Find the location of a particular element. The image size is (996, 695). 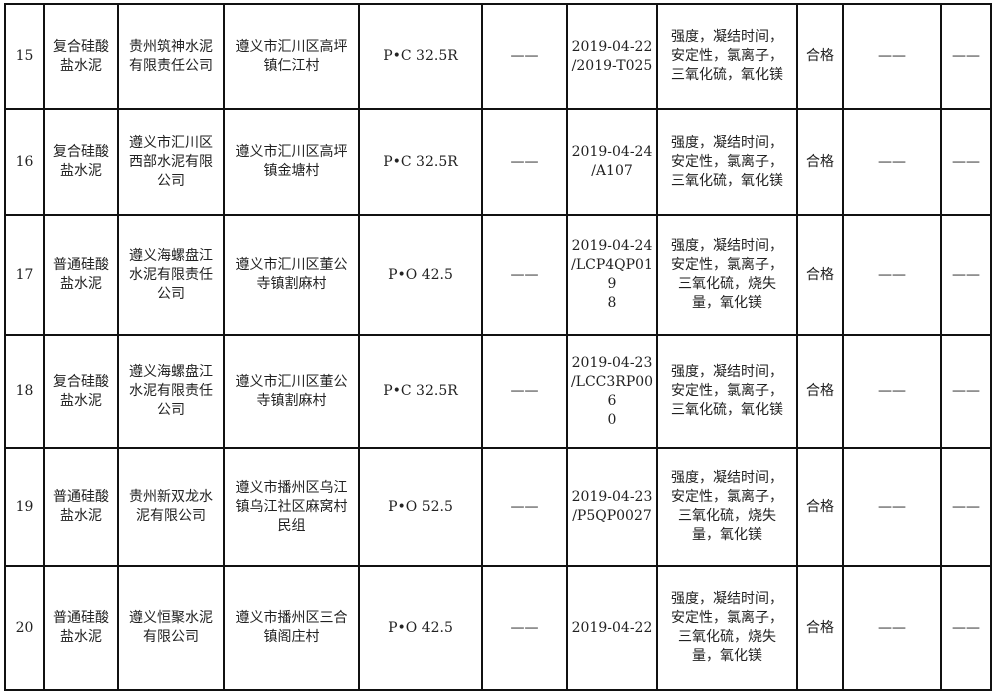

cell-production-date-batch: 2019-04-22 /2019-T025 is located at coordinates (612, 56).